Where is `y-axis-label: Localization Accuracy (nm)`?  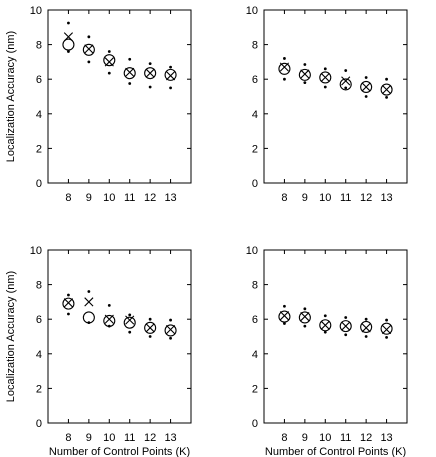
y-axis-label: Localization Accuracy (nm) is located at coordinates (11, 96).